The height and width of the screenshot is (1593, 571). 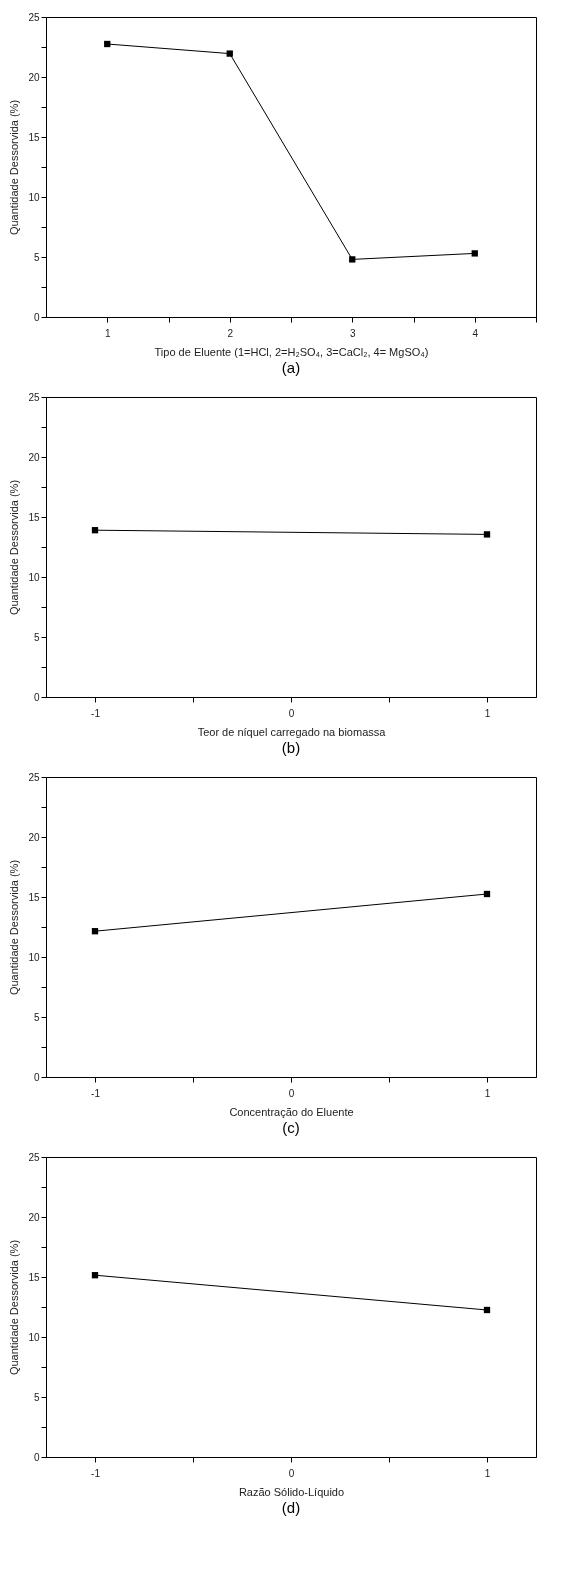 I want to click on x-tick-label: 4, so click(x=475, y=333).